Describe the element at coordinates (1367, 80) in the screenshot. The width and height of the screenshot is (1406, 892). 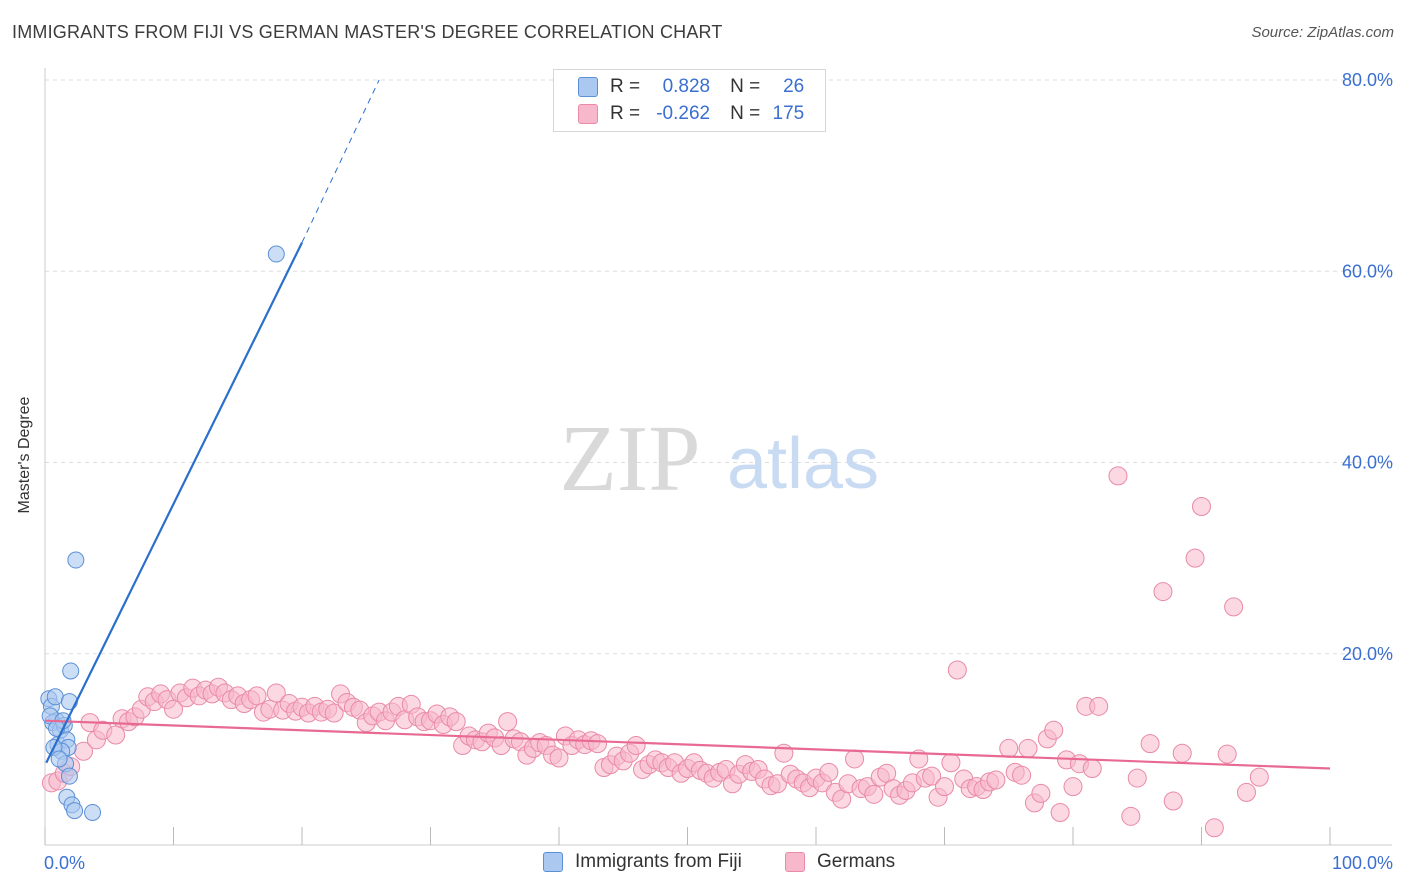
I see `y-tick-label-3: 80.0%` at that location.